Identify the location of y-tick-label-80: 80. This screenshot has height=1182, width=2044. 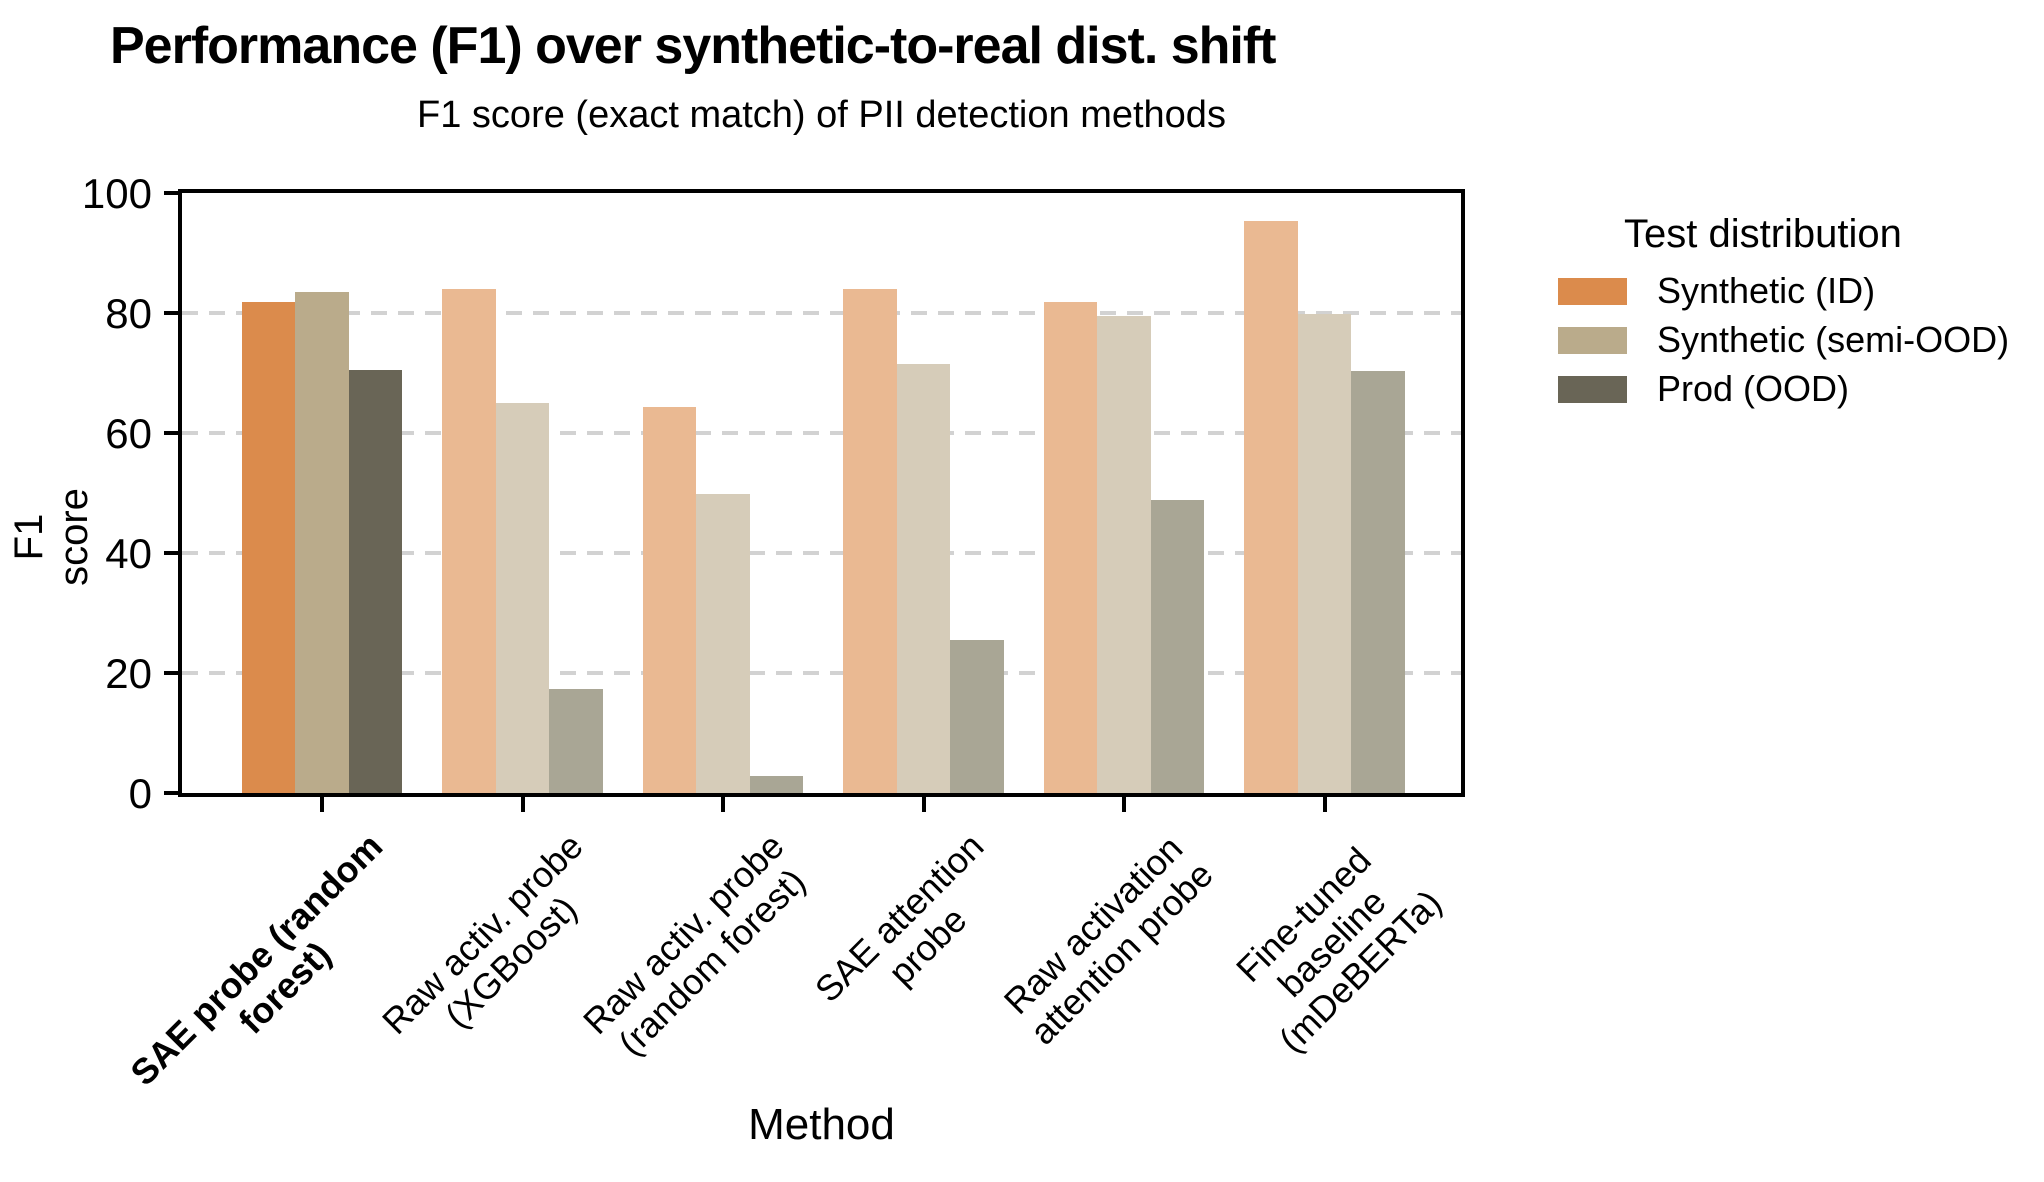
(128, 313).